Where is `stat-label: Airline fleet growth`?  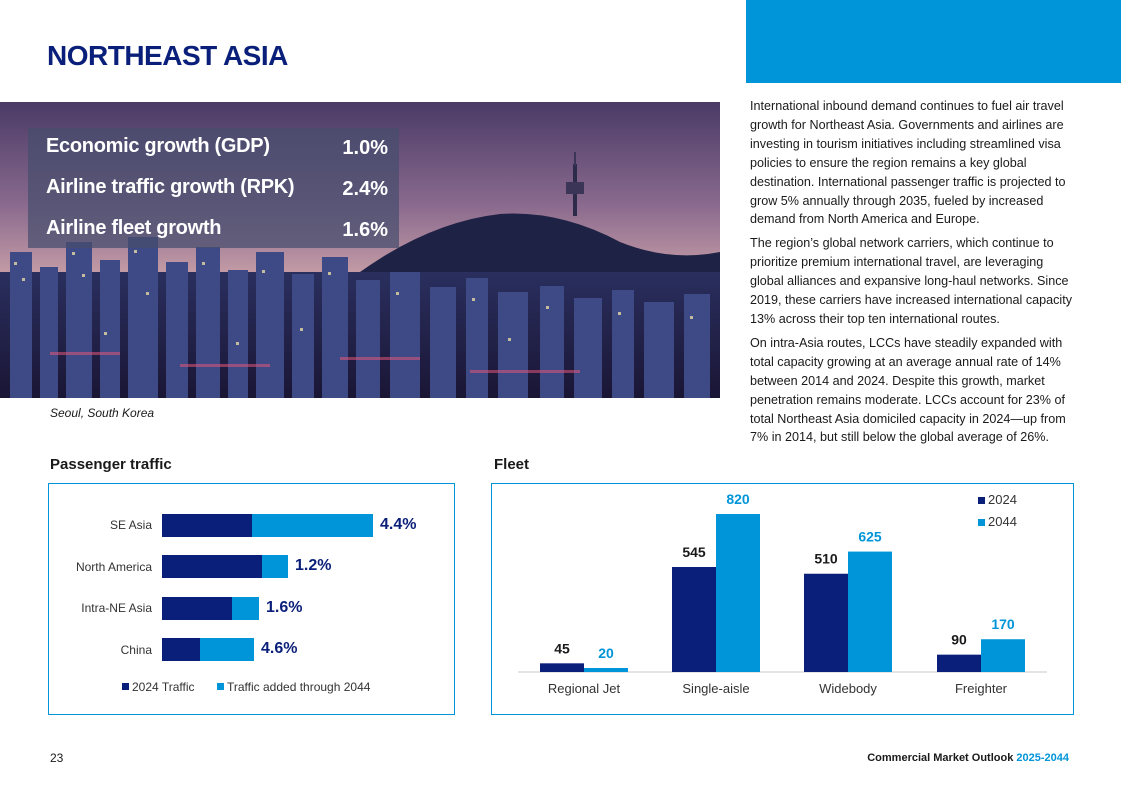
stat-label: Airline fleet growth is located at coordinates (134, 228).